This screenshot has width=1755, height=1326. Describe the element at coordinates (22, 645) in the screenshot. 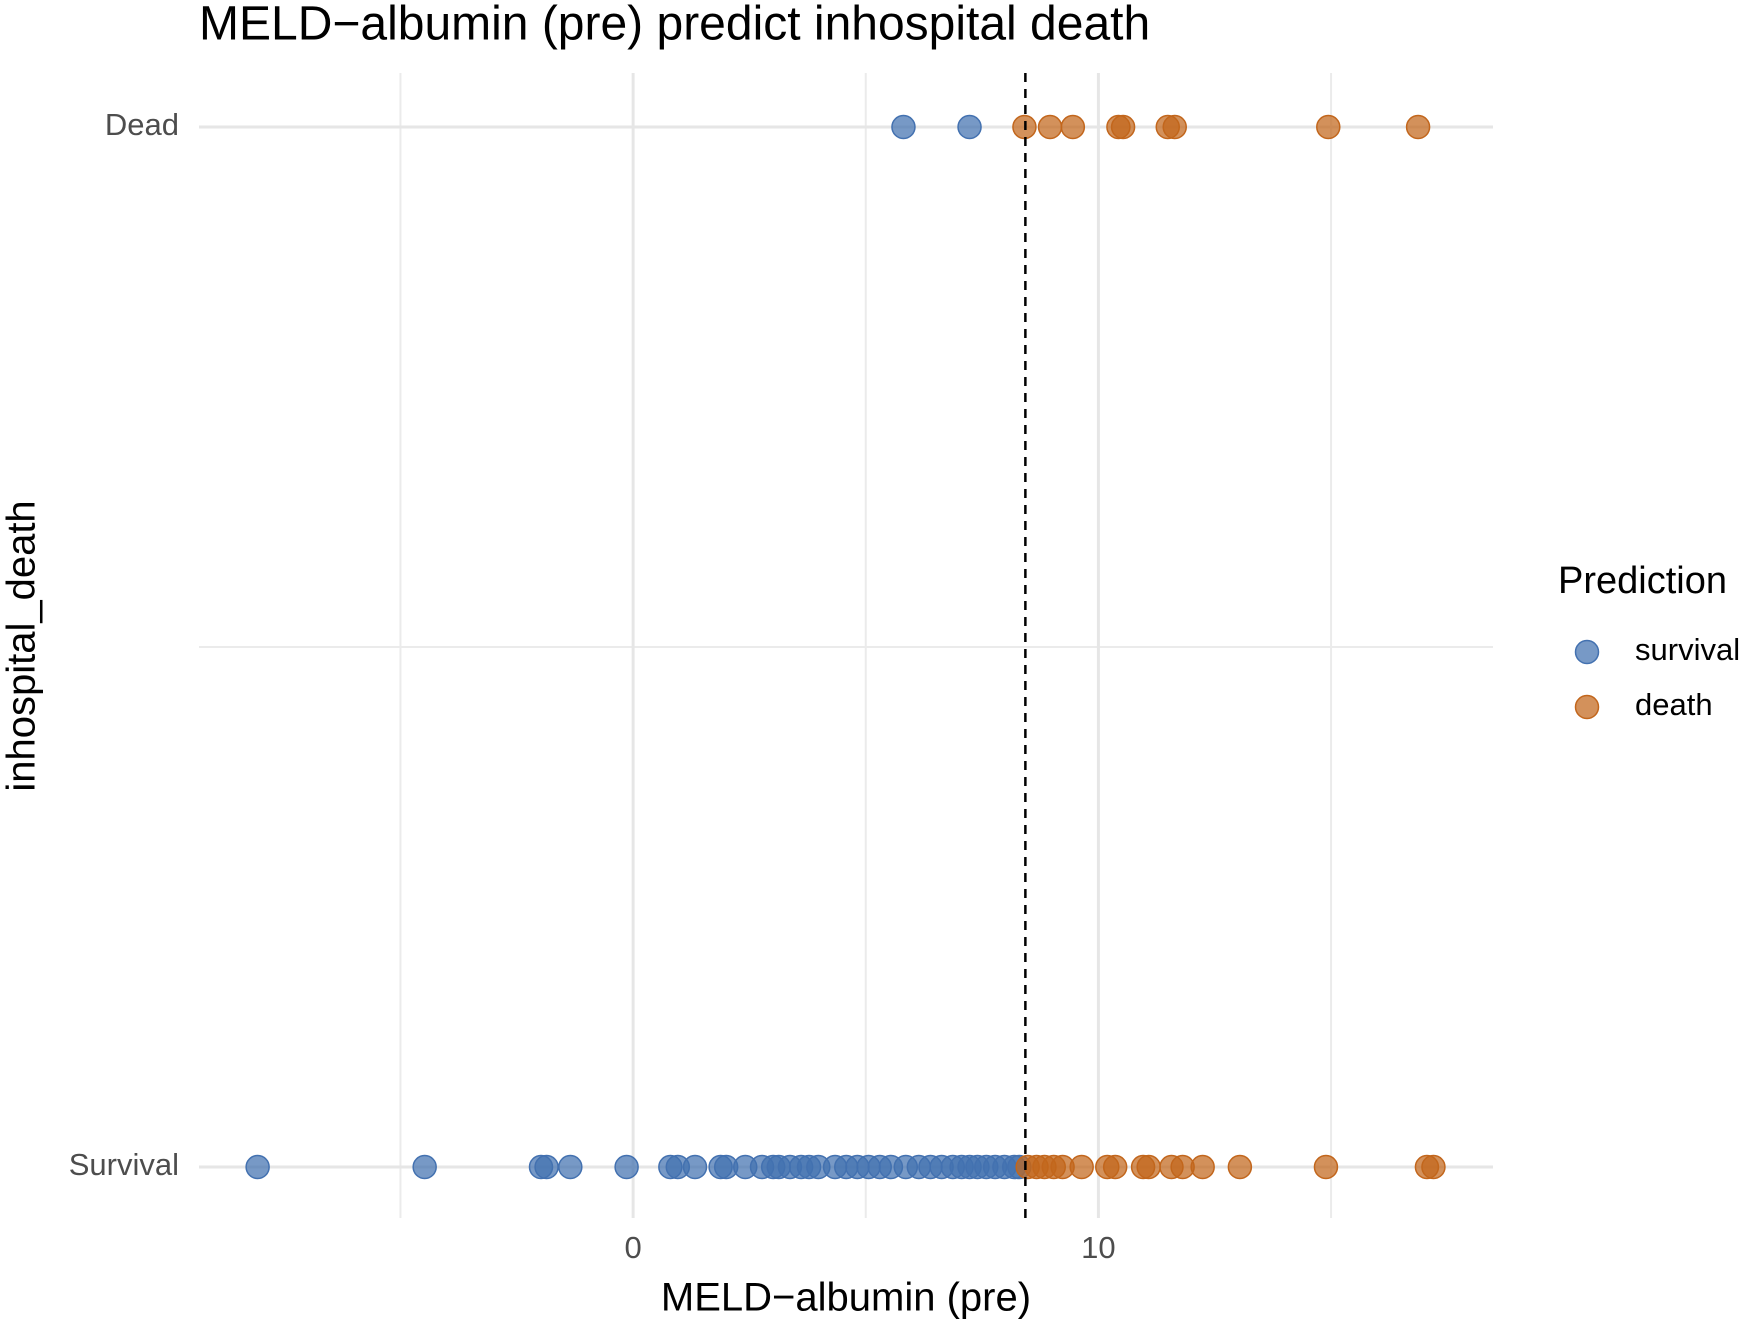

I see `y-axis-label: inhospital_death` at that location.